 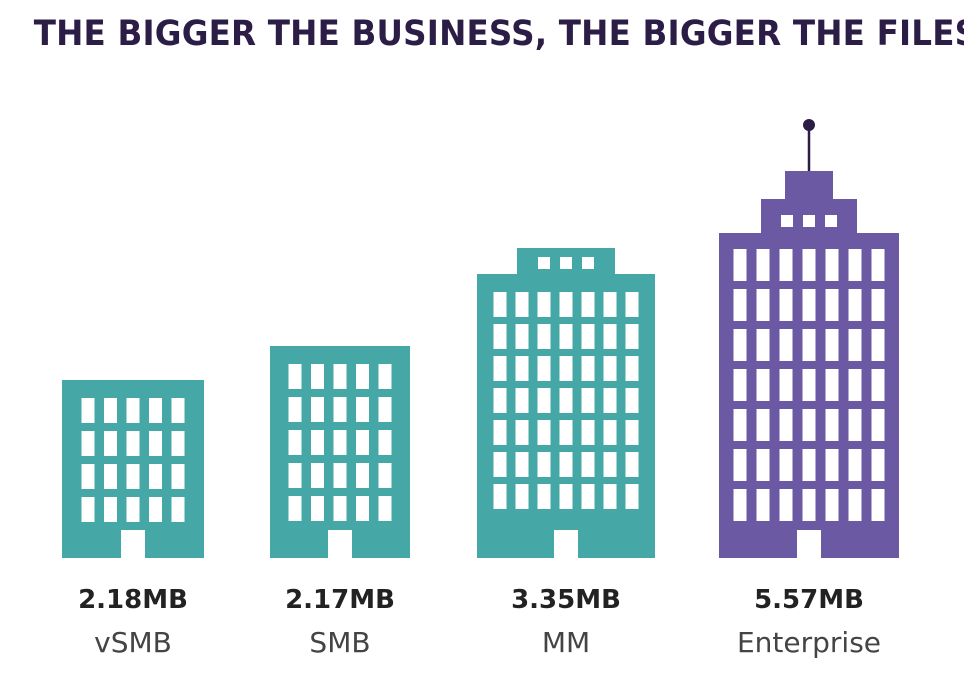 What do you see at coordinates (566, 600) in the screenshot?
I see `value-label: 3.35MB` at bounding box center [566, 600].